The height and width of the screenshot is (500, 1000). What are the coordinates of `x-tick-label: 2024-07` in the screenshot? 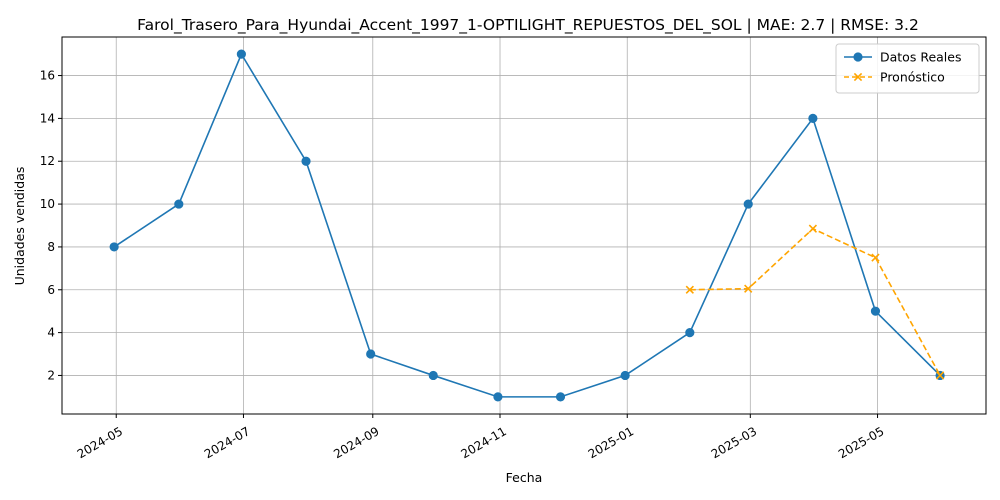 It's located at (227, 442).